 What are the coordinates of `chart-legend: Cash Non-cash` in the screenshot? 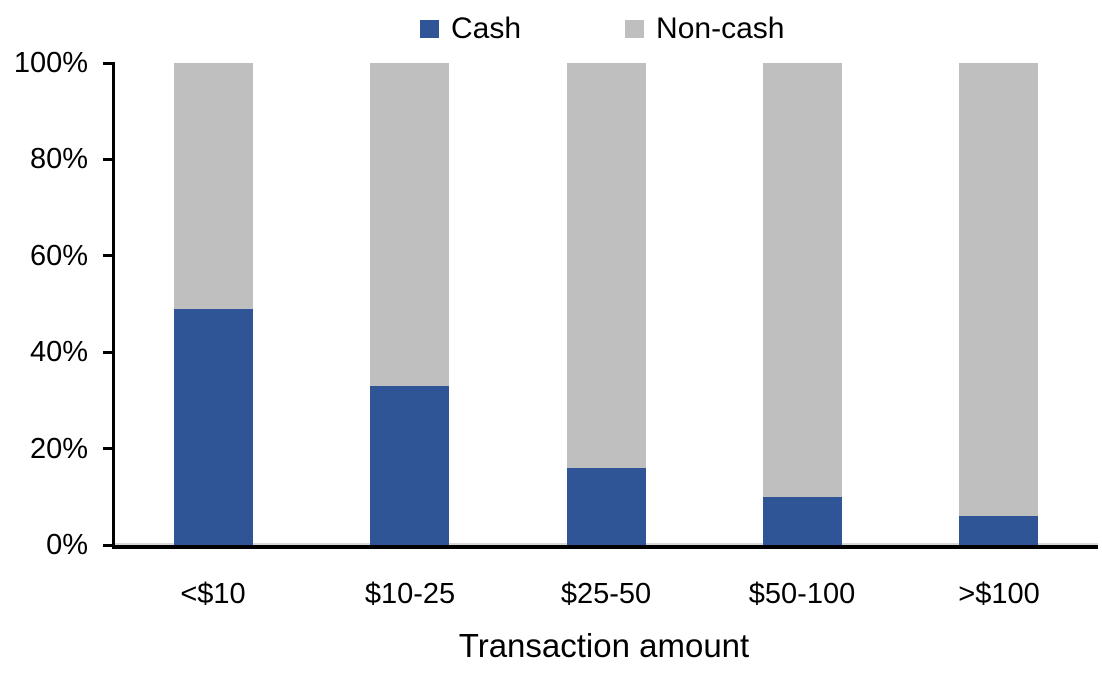 It's located at (602, 29).